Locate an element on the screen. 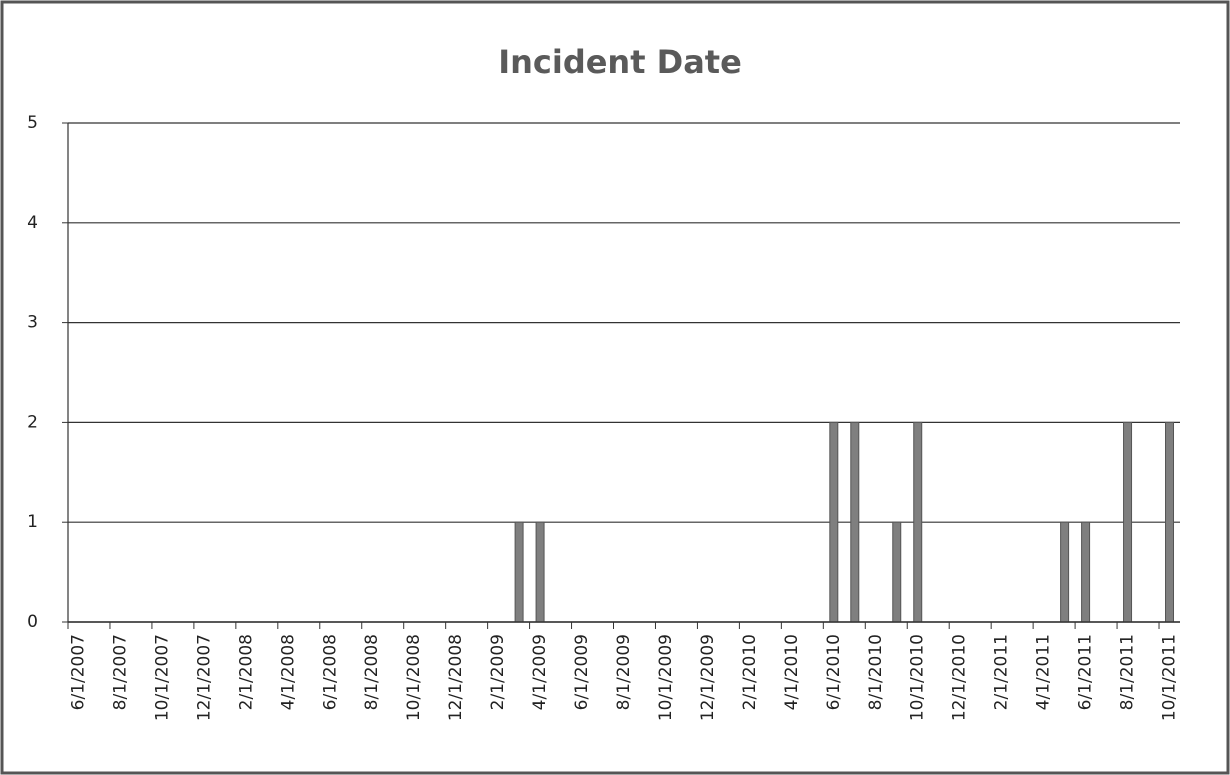 The width and height of the screenshot is (1230, 775). y-tick-label: 1 is located at coordinates (32, 522).